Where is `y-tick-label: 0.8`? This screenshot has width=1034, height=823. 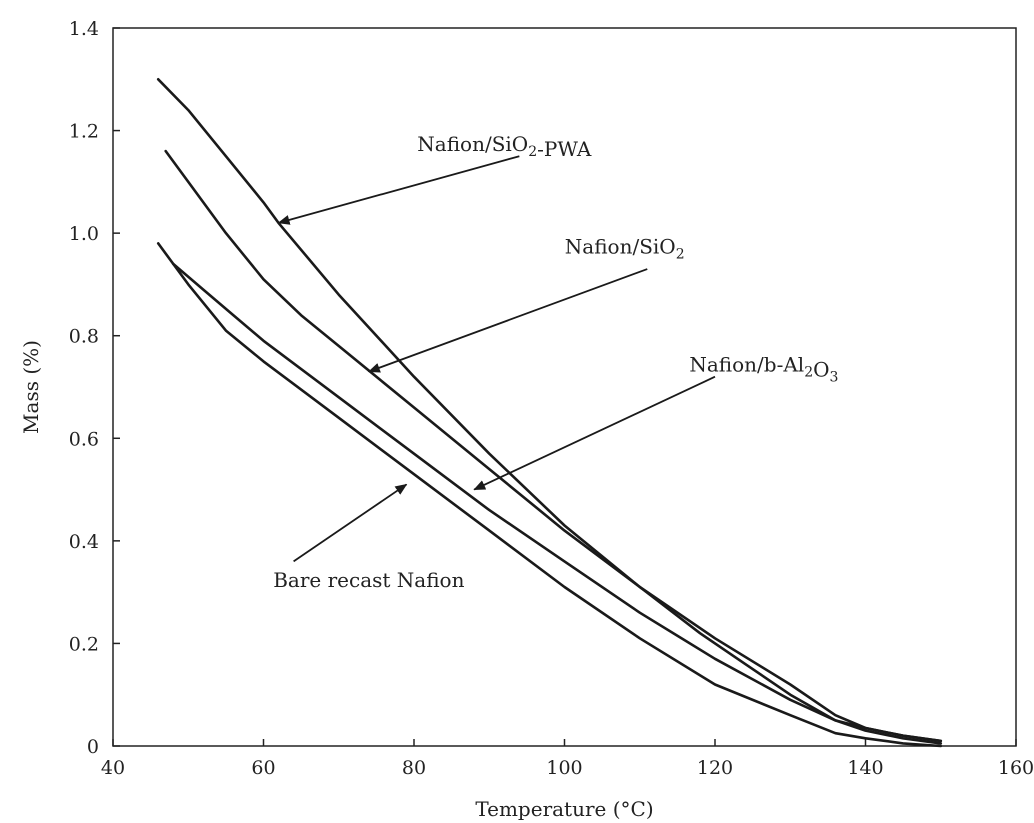
y-tick-label: 0.8 is located at coordinates (84, 337).